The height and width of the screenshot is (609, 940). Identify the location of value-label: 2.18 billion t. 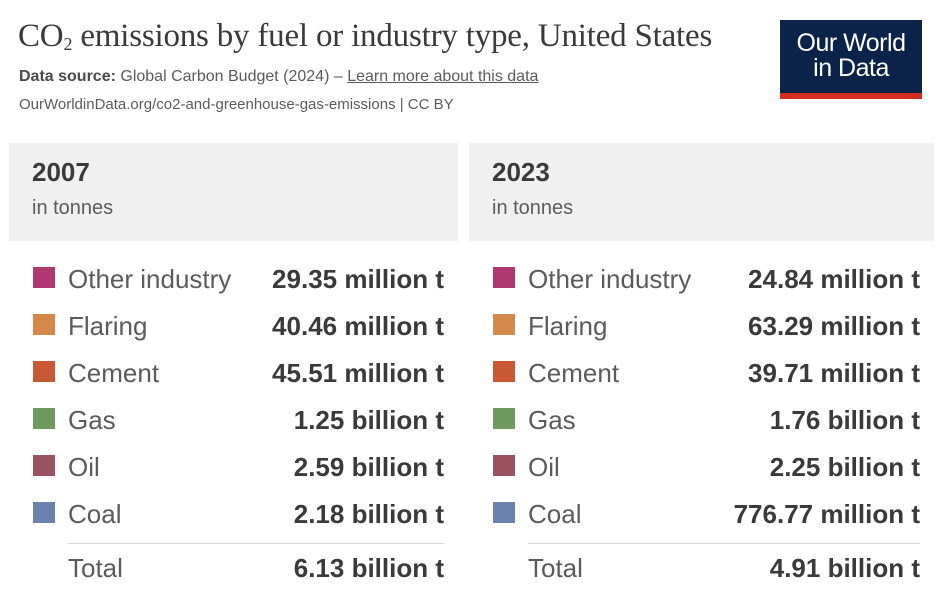
(368, 514).